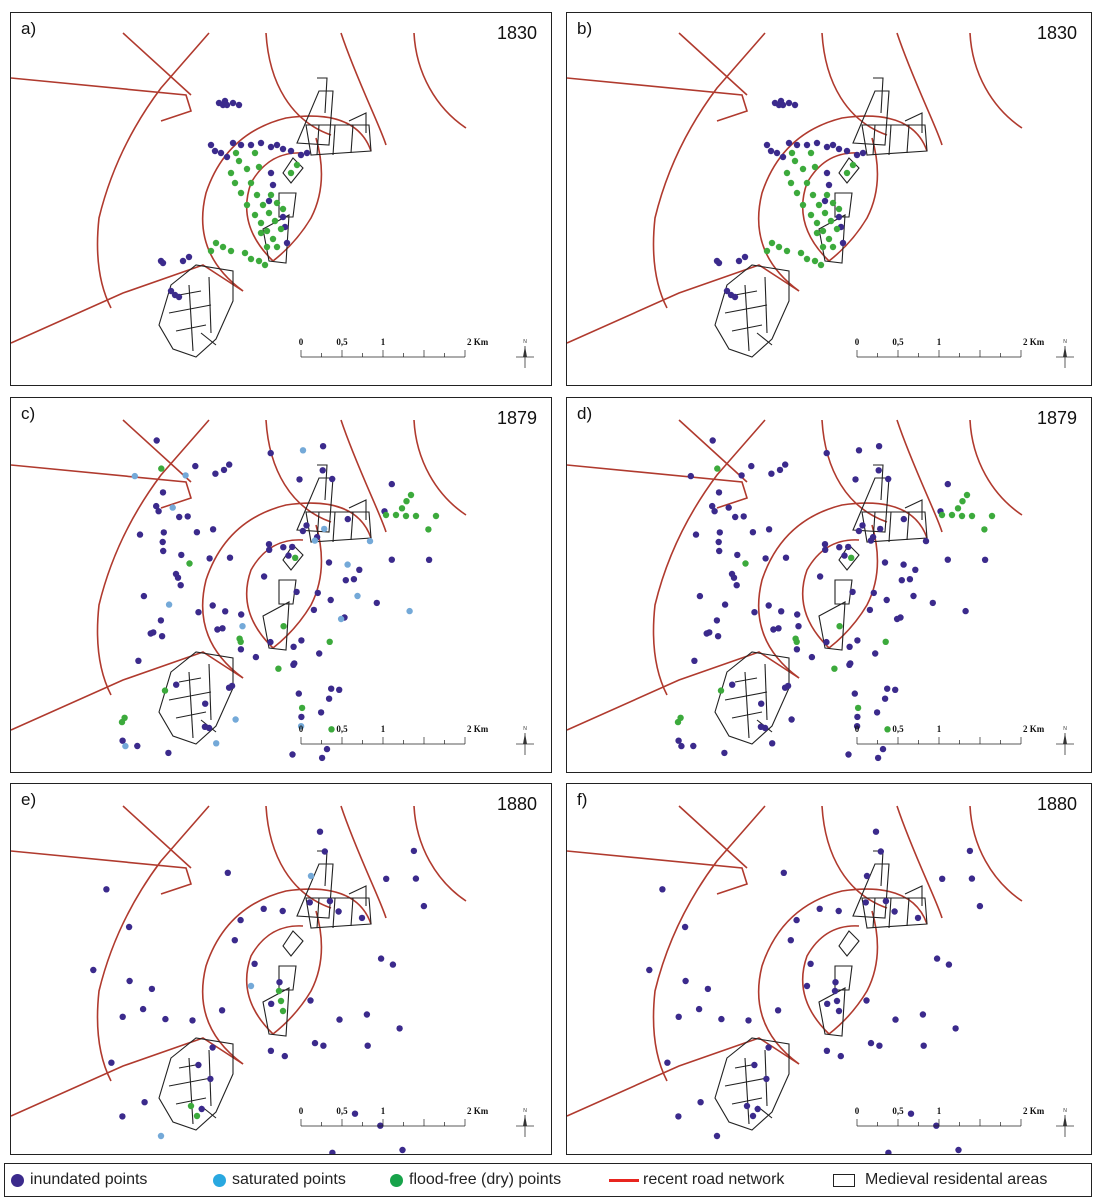  What do you see at coordinates (1065, 729) in the screenshot?
I see `compass-label: N` at bounding box center [1065, 729].